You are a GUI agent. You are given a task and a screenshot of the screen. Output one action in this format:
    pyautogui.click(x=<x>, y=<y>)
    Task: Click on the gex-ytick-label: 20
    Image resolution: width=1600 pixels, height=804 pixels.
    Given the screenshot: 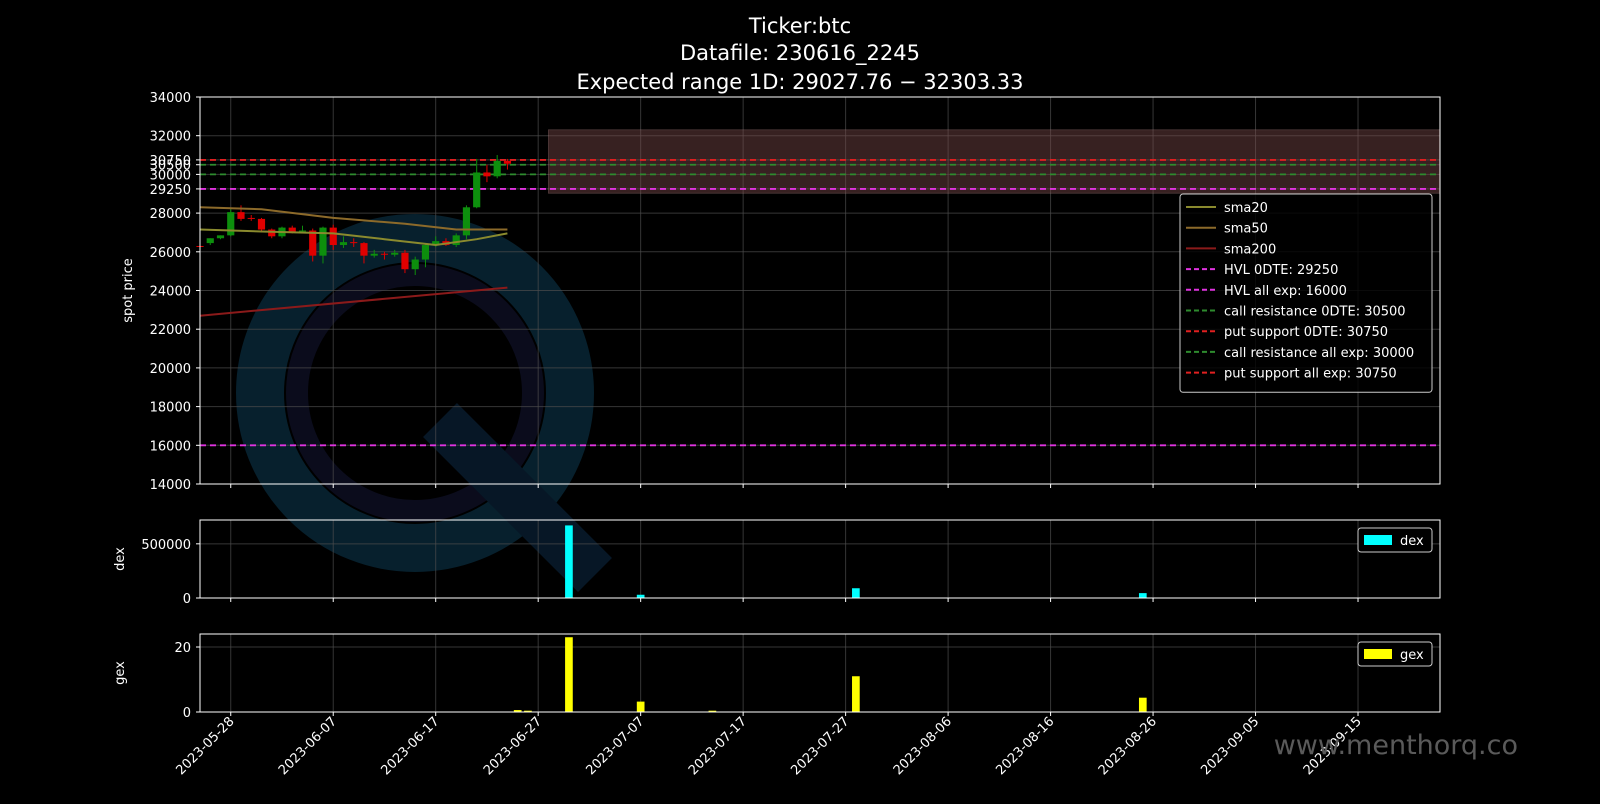 What is the action you would take?
    pyautogui.click(x=182, y=648)
    